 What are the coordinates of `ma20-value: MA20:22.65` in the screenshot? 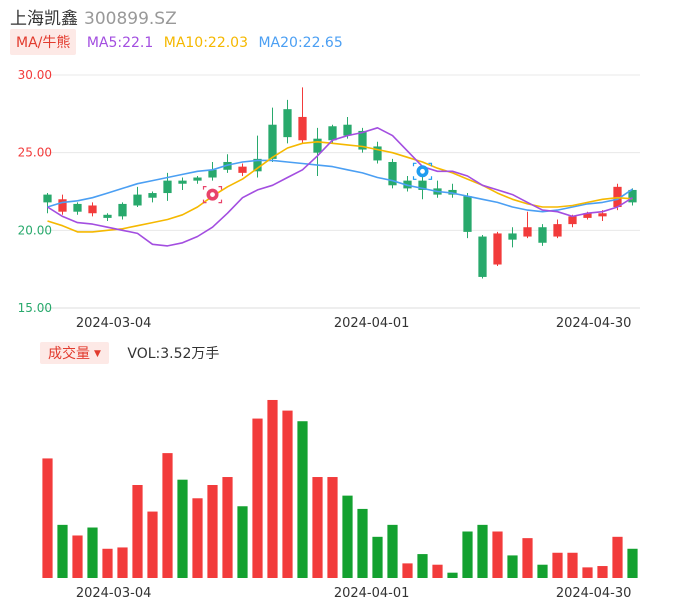 It's located at (300, 43).